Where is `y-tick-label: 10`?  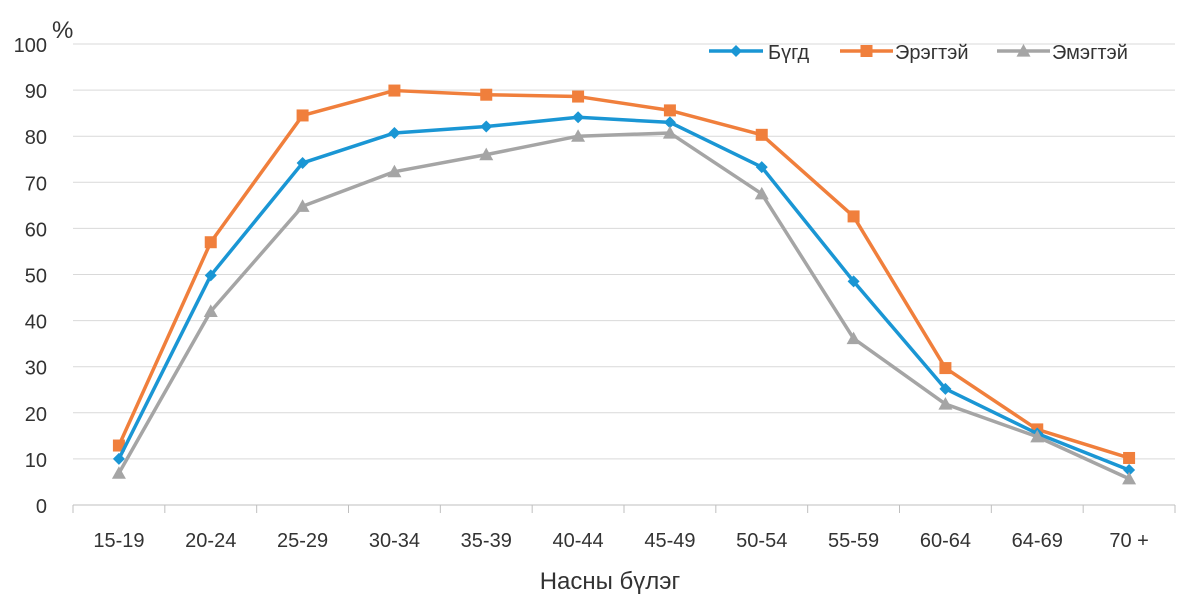
y-tick-label: 10 is located at coordinates (36, 461).